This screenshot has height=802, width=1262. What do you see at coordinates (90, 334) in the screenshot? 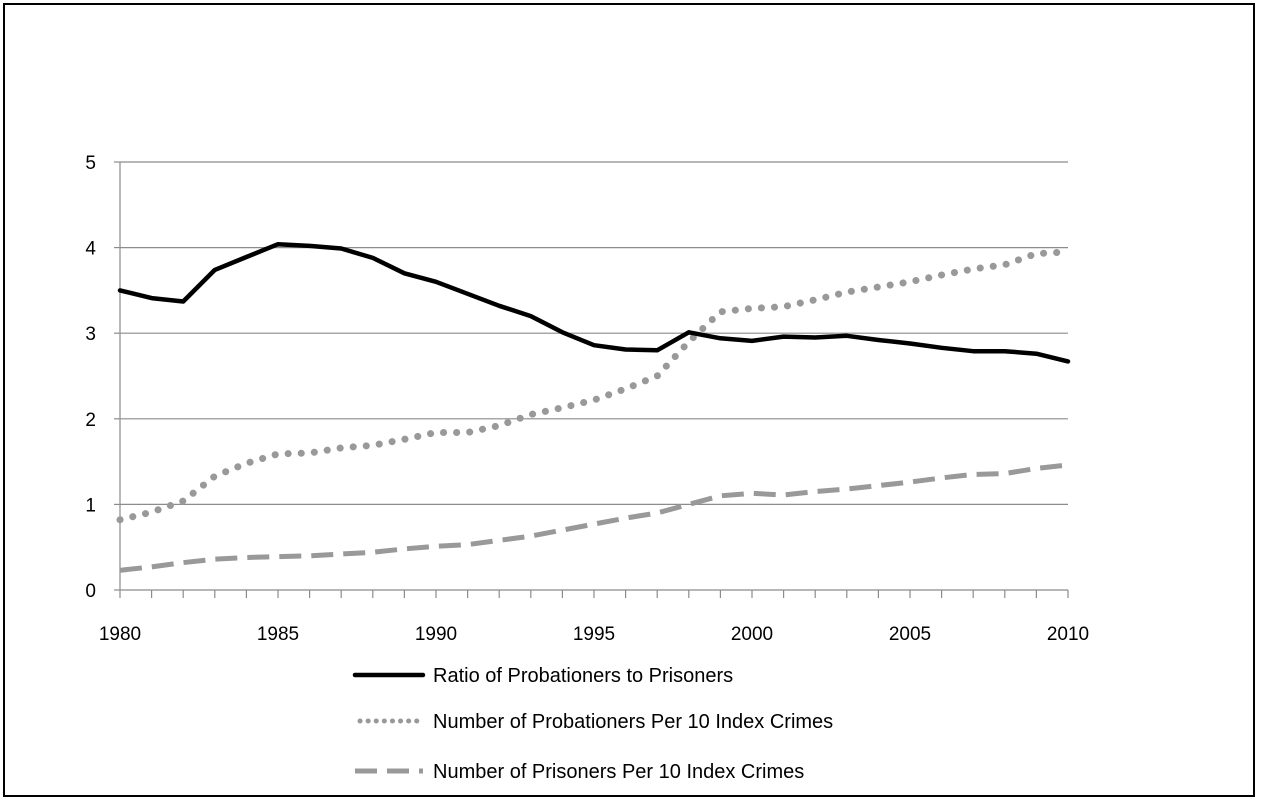
I see `y-tick-label: 3` at bounding box center [90, 334].